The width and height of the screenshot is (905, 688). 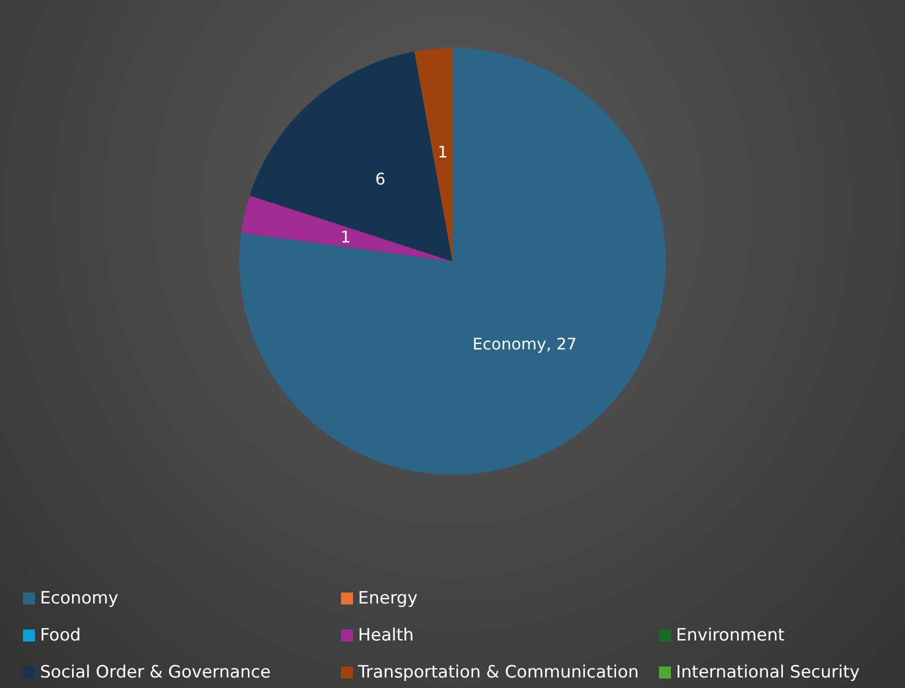 What do you see at coordinates (524, 344) in the screenshot?
I see `data-label: Economy, 27` at bounding box center [524, 344].